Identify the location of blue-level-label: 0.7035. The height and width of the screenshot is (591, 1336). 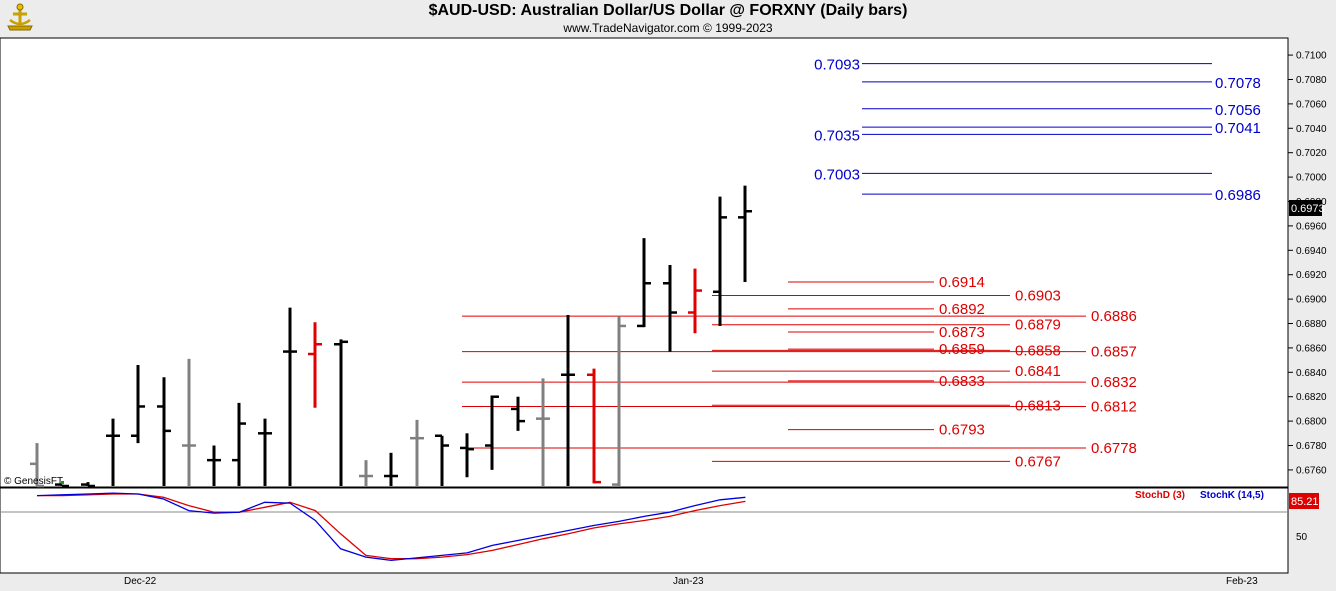
(837, 135).